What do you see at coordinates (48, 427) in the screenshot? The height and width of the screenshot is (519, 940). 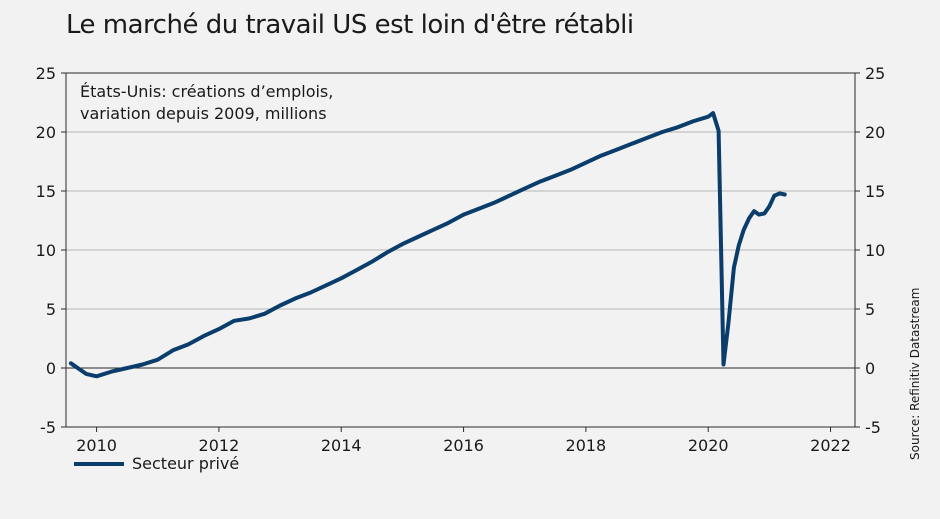 I see `y-tick-label-left: -5` at bounding box center [48, 427].